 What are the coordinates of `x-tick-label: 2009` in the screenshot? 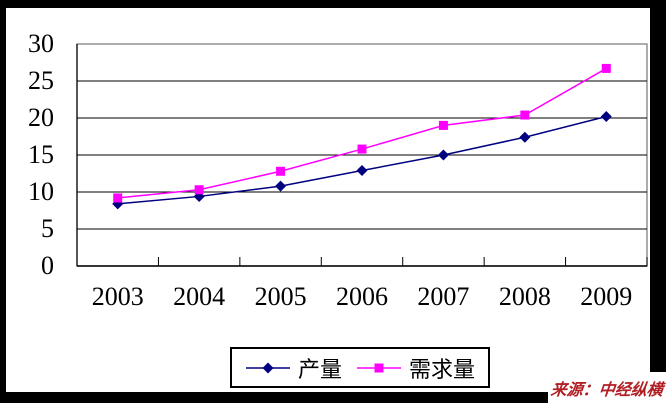 It's located at (606, 296).